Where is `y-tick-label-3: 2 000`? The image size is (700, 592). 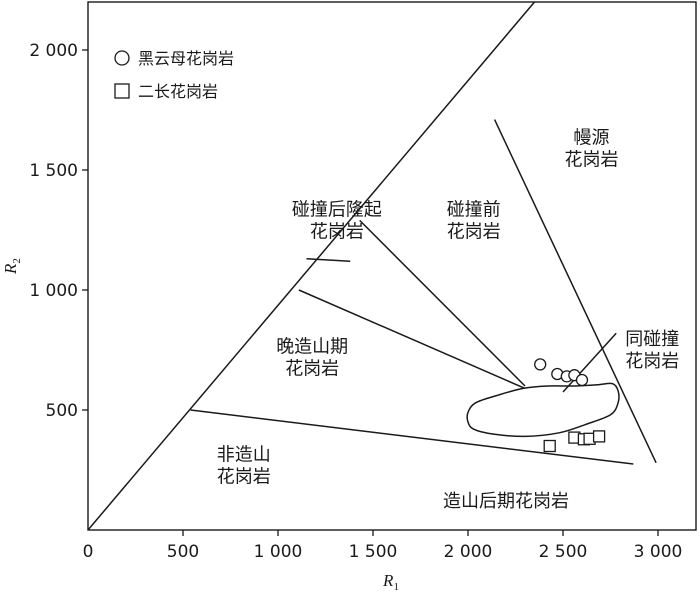 y-tick-label-3: 2 000 is located at coordinates (53, 51).